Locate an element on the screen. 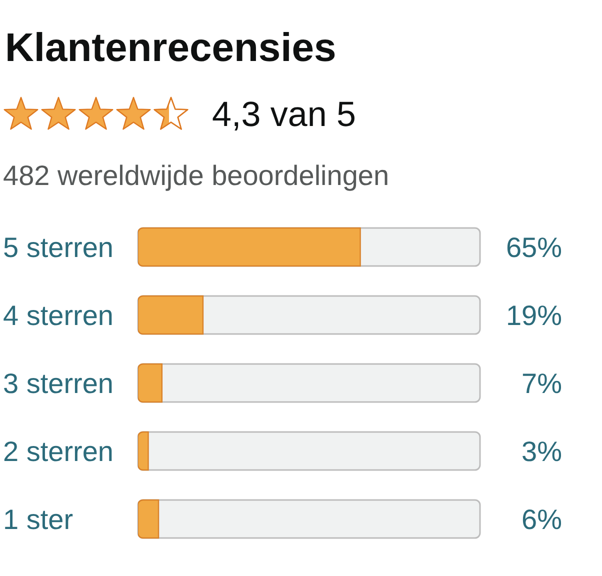  data-label: 6% is located at coordinates (542, 519).